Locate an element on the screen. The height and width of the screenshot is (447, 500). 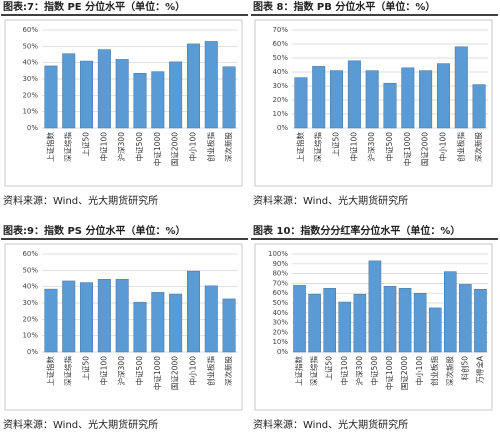
y-tick-label: 90% is located at coordinates (280, 264).